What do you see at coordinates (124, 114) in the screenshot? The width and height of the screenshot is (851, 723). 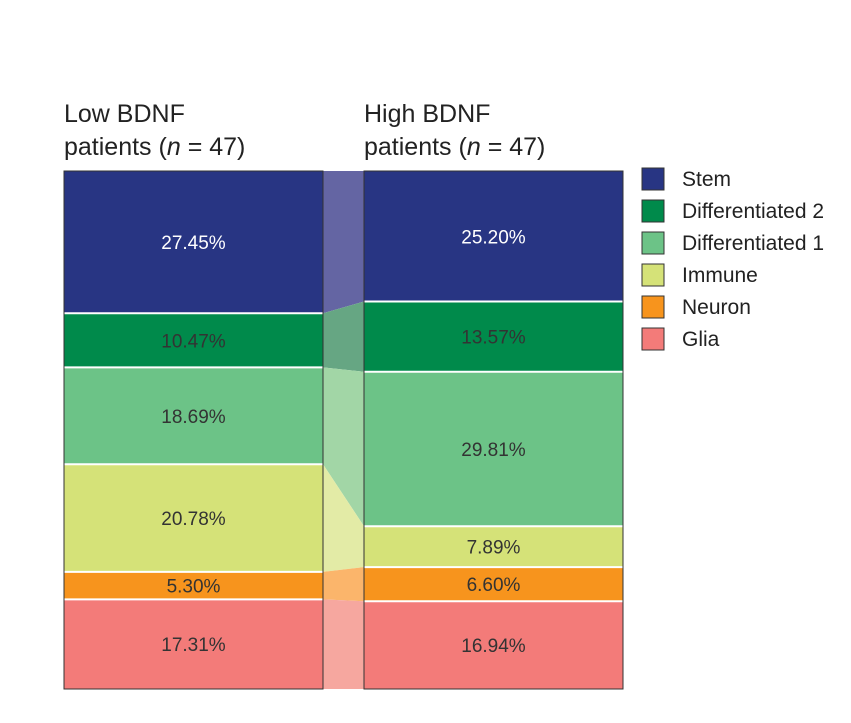 I see `low-bdnf-title-line1: Low BDNF` at bounding box center [124, 114].